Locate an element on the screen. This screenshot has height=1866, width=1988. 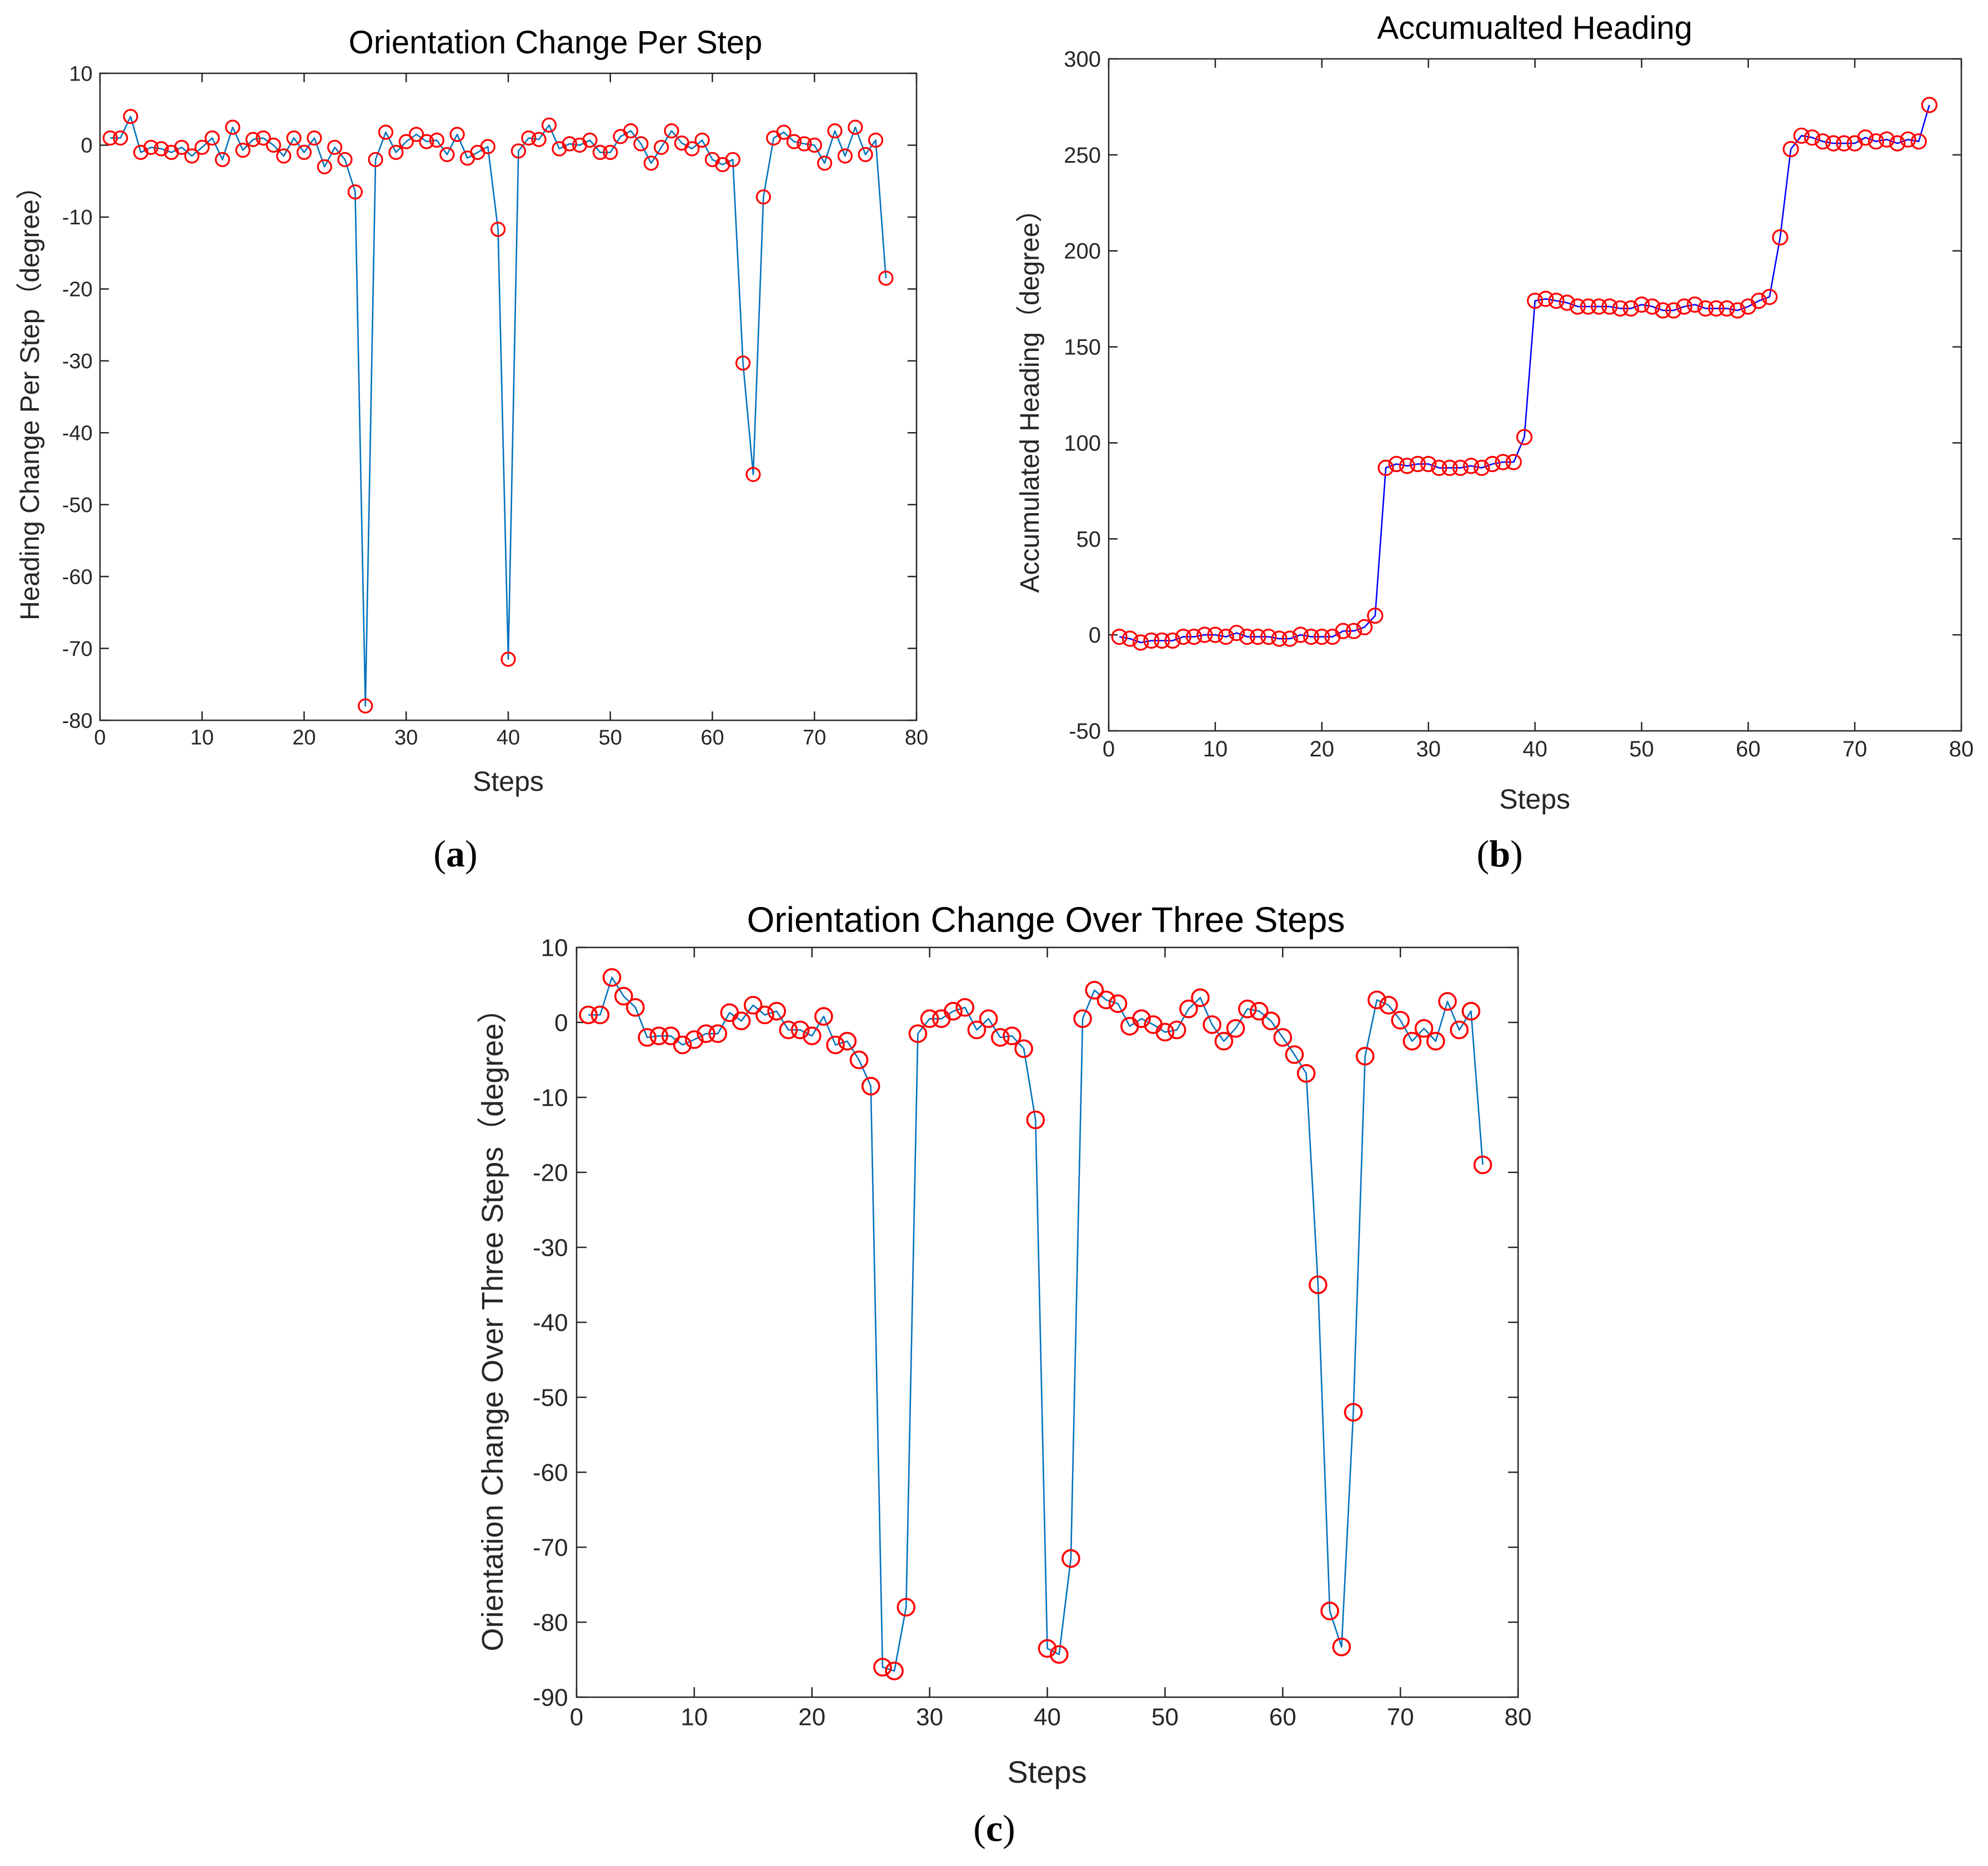
panel-a-ytick-label: -80 is located at coordinates (77, 721).